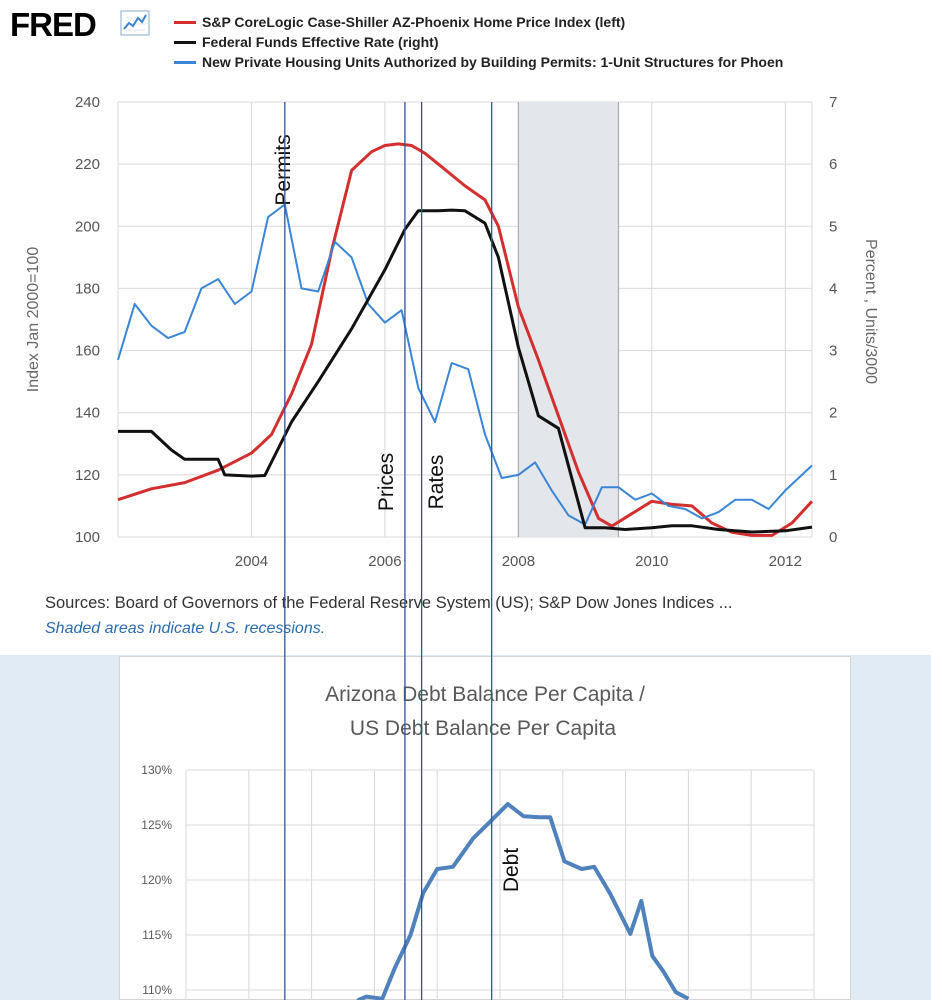 This screenshot has width=931, height=1000. What do you see at coordinates (833, 537) in the screenshot?
I see `right-tick-label: 0` at bounding box center [833, 537].